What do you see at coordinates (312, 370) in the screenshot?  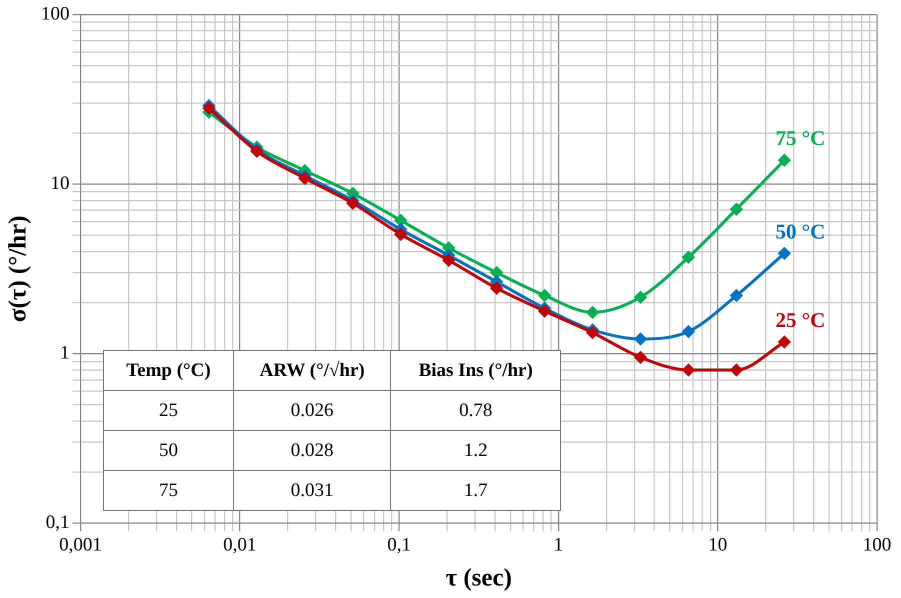 I see `annotation: ARW (°/√hr)` at bounding box center [312, 370].